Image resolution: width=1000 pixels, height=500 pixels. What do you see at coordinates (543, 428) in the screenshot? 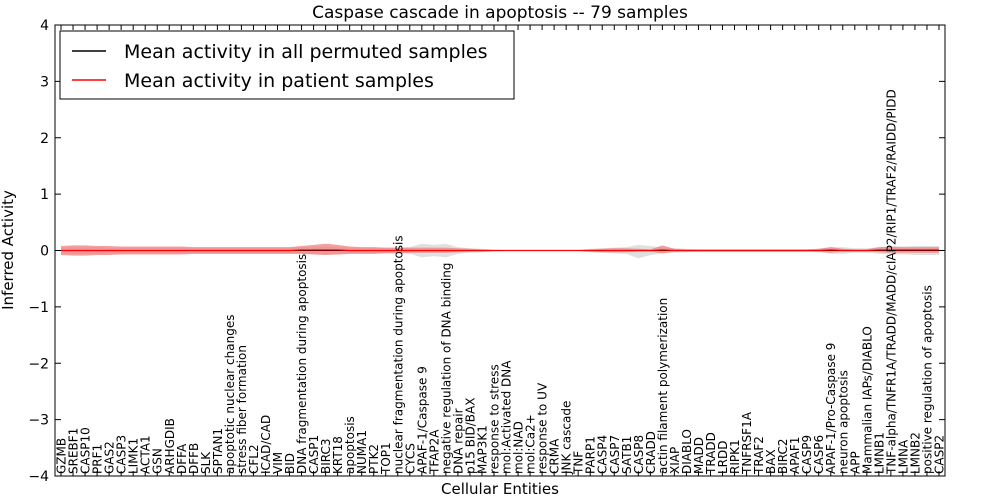
I see `x-tick-label: response to UV` at bounding box center [543, 428].